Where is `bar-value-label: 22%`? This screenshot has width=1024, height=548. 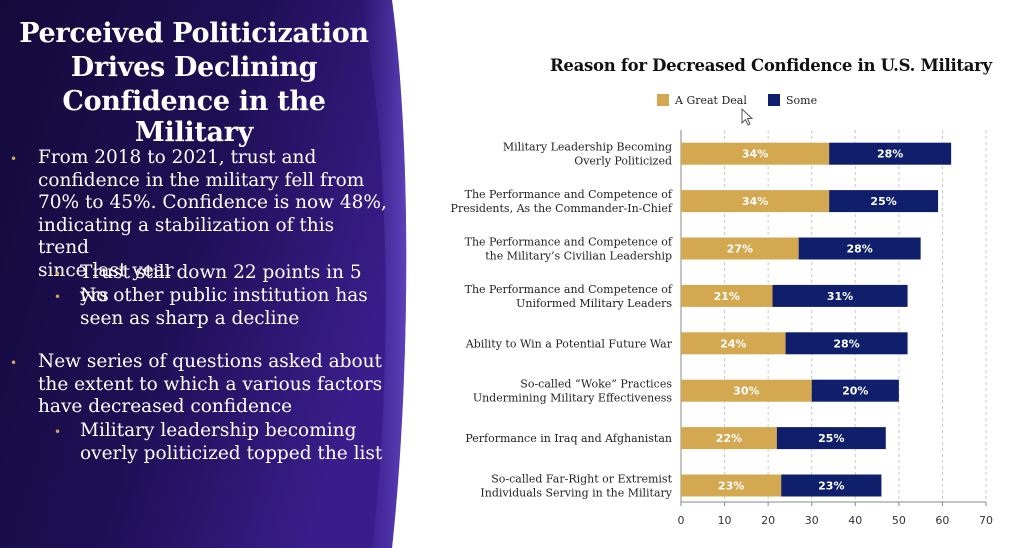 bar-value-label: 22% is located at coordinates (729, 438).